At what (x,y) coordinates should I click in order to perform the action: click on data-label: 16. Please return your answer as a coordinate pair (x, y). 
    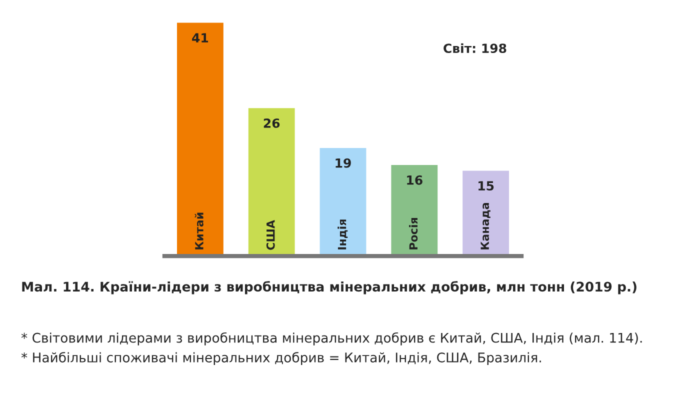
    Looking at the image, I should click on (414, 180).